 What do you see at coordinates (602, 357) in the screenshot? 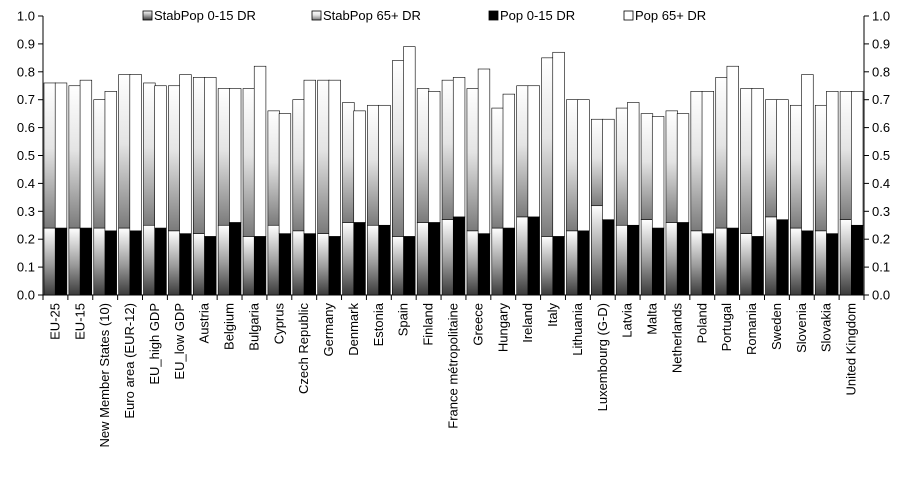
I see `category-label: Luxembourg (G-D)` at bounding box center [602, 357].